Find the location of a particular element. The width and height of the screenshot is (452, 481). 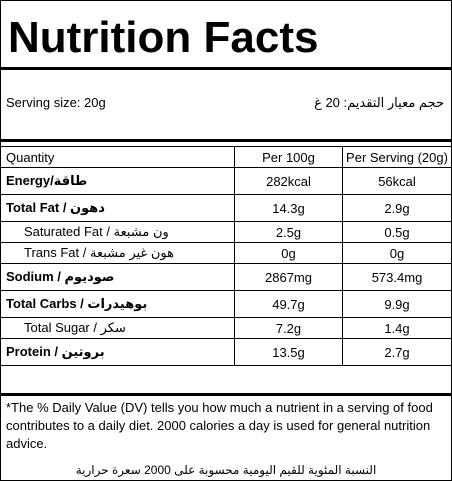

table-row-total-fat: Total Fat / دهون 14.3g 2.9g is located at coordinates (226, 208).